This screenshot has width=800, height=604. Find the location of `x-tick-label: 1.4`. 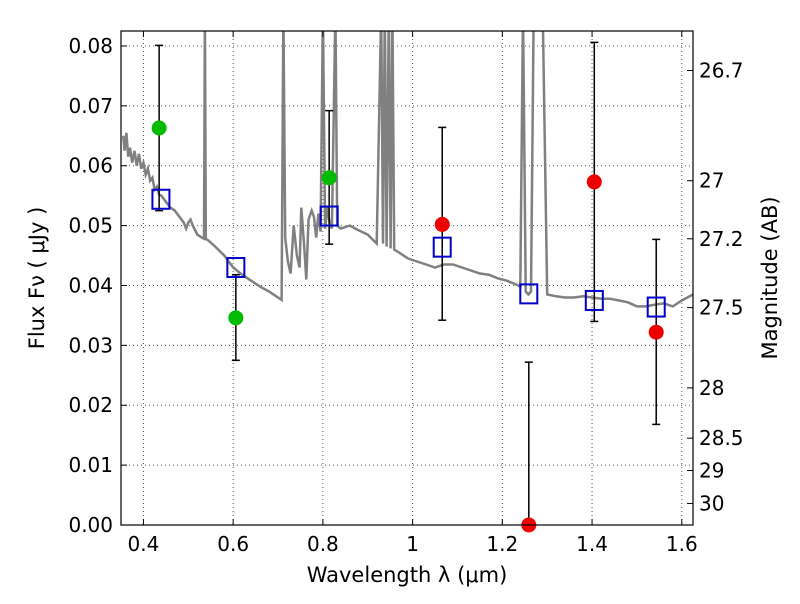

x-tick-label: 1.4 is located at coordinates (592, 544).